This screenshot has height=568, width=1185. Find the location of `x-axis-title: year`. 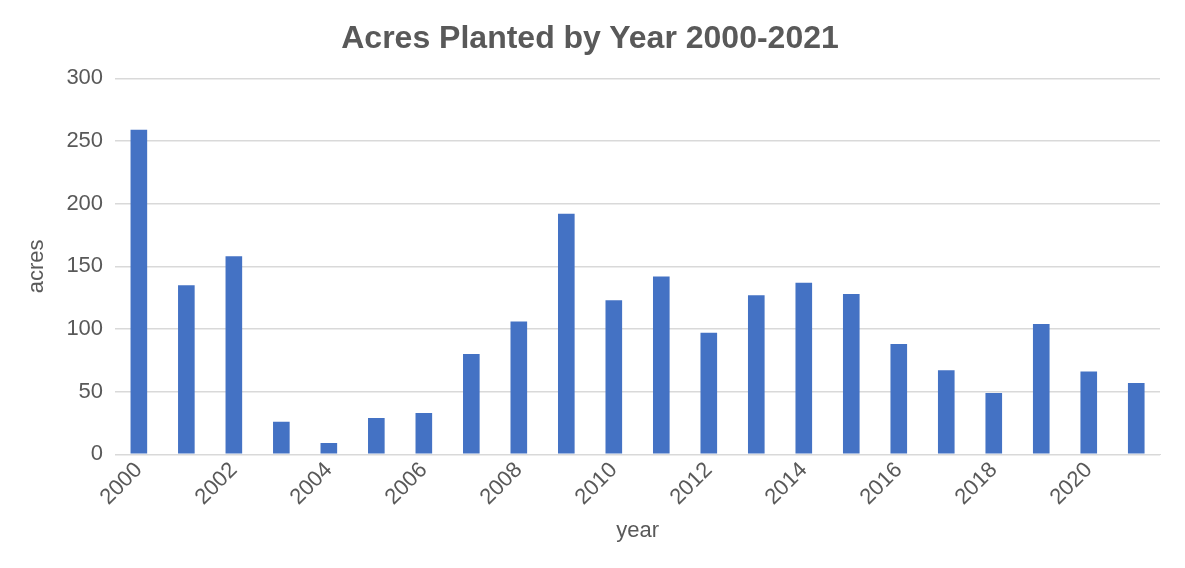

x-axis-title: year is located at coordinates (637, 529).